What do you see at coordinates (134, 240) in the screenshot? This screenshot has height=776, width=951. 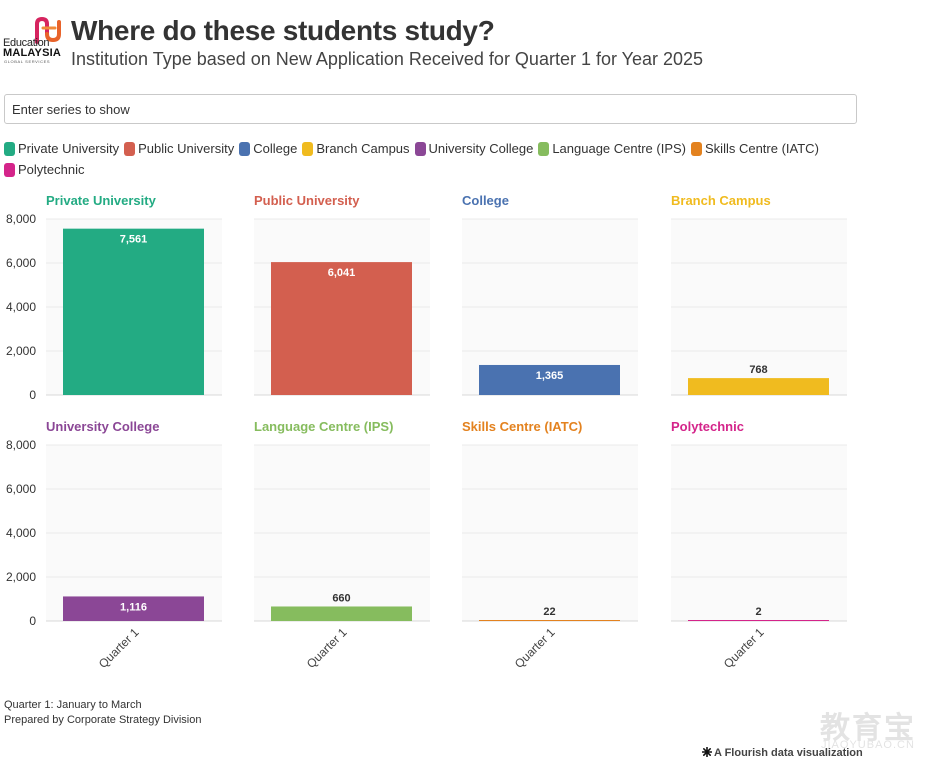 I see `data-label: 7,561` at bounding box center [134, 240].